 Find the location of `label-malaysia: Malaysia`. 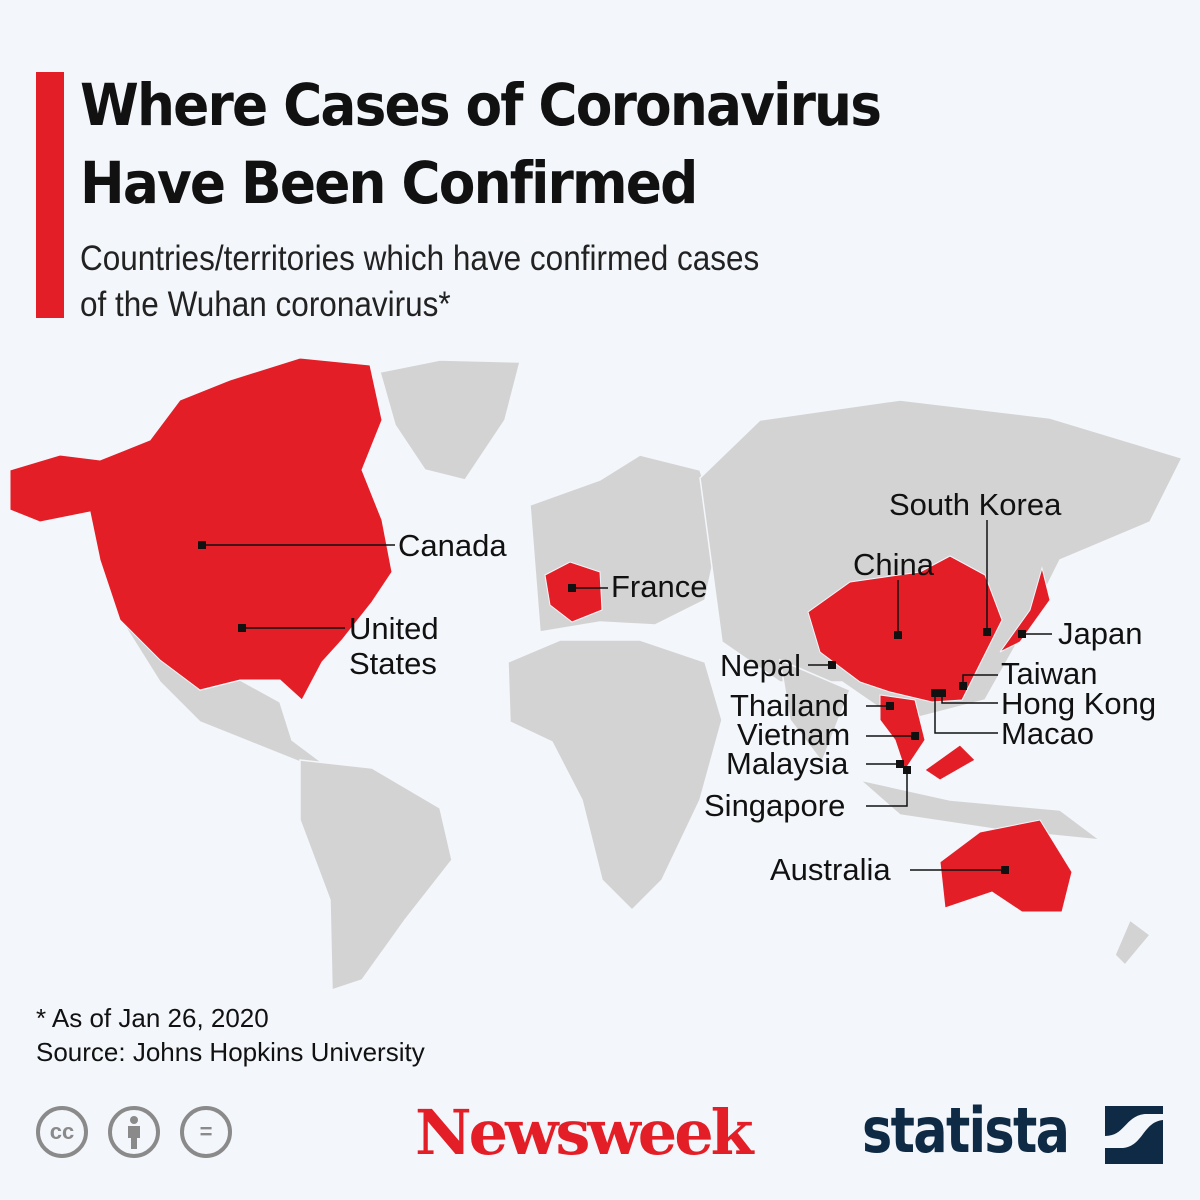

label-malaysia: Malaysia is located at coordinates (787, 763).